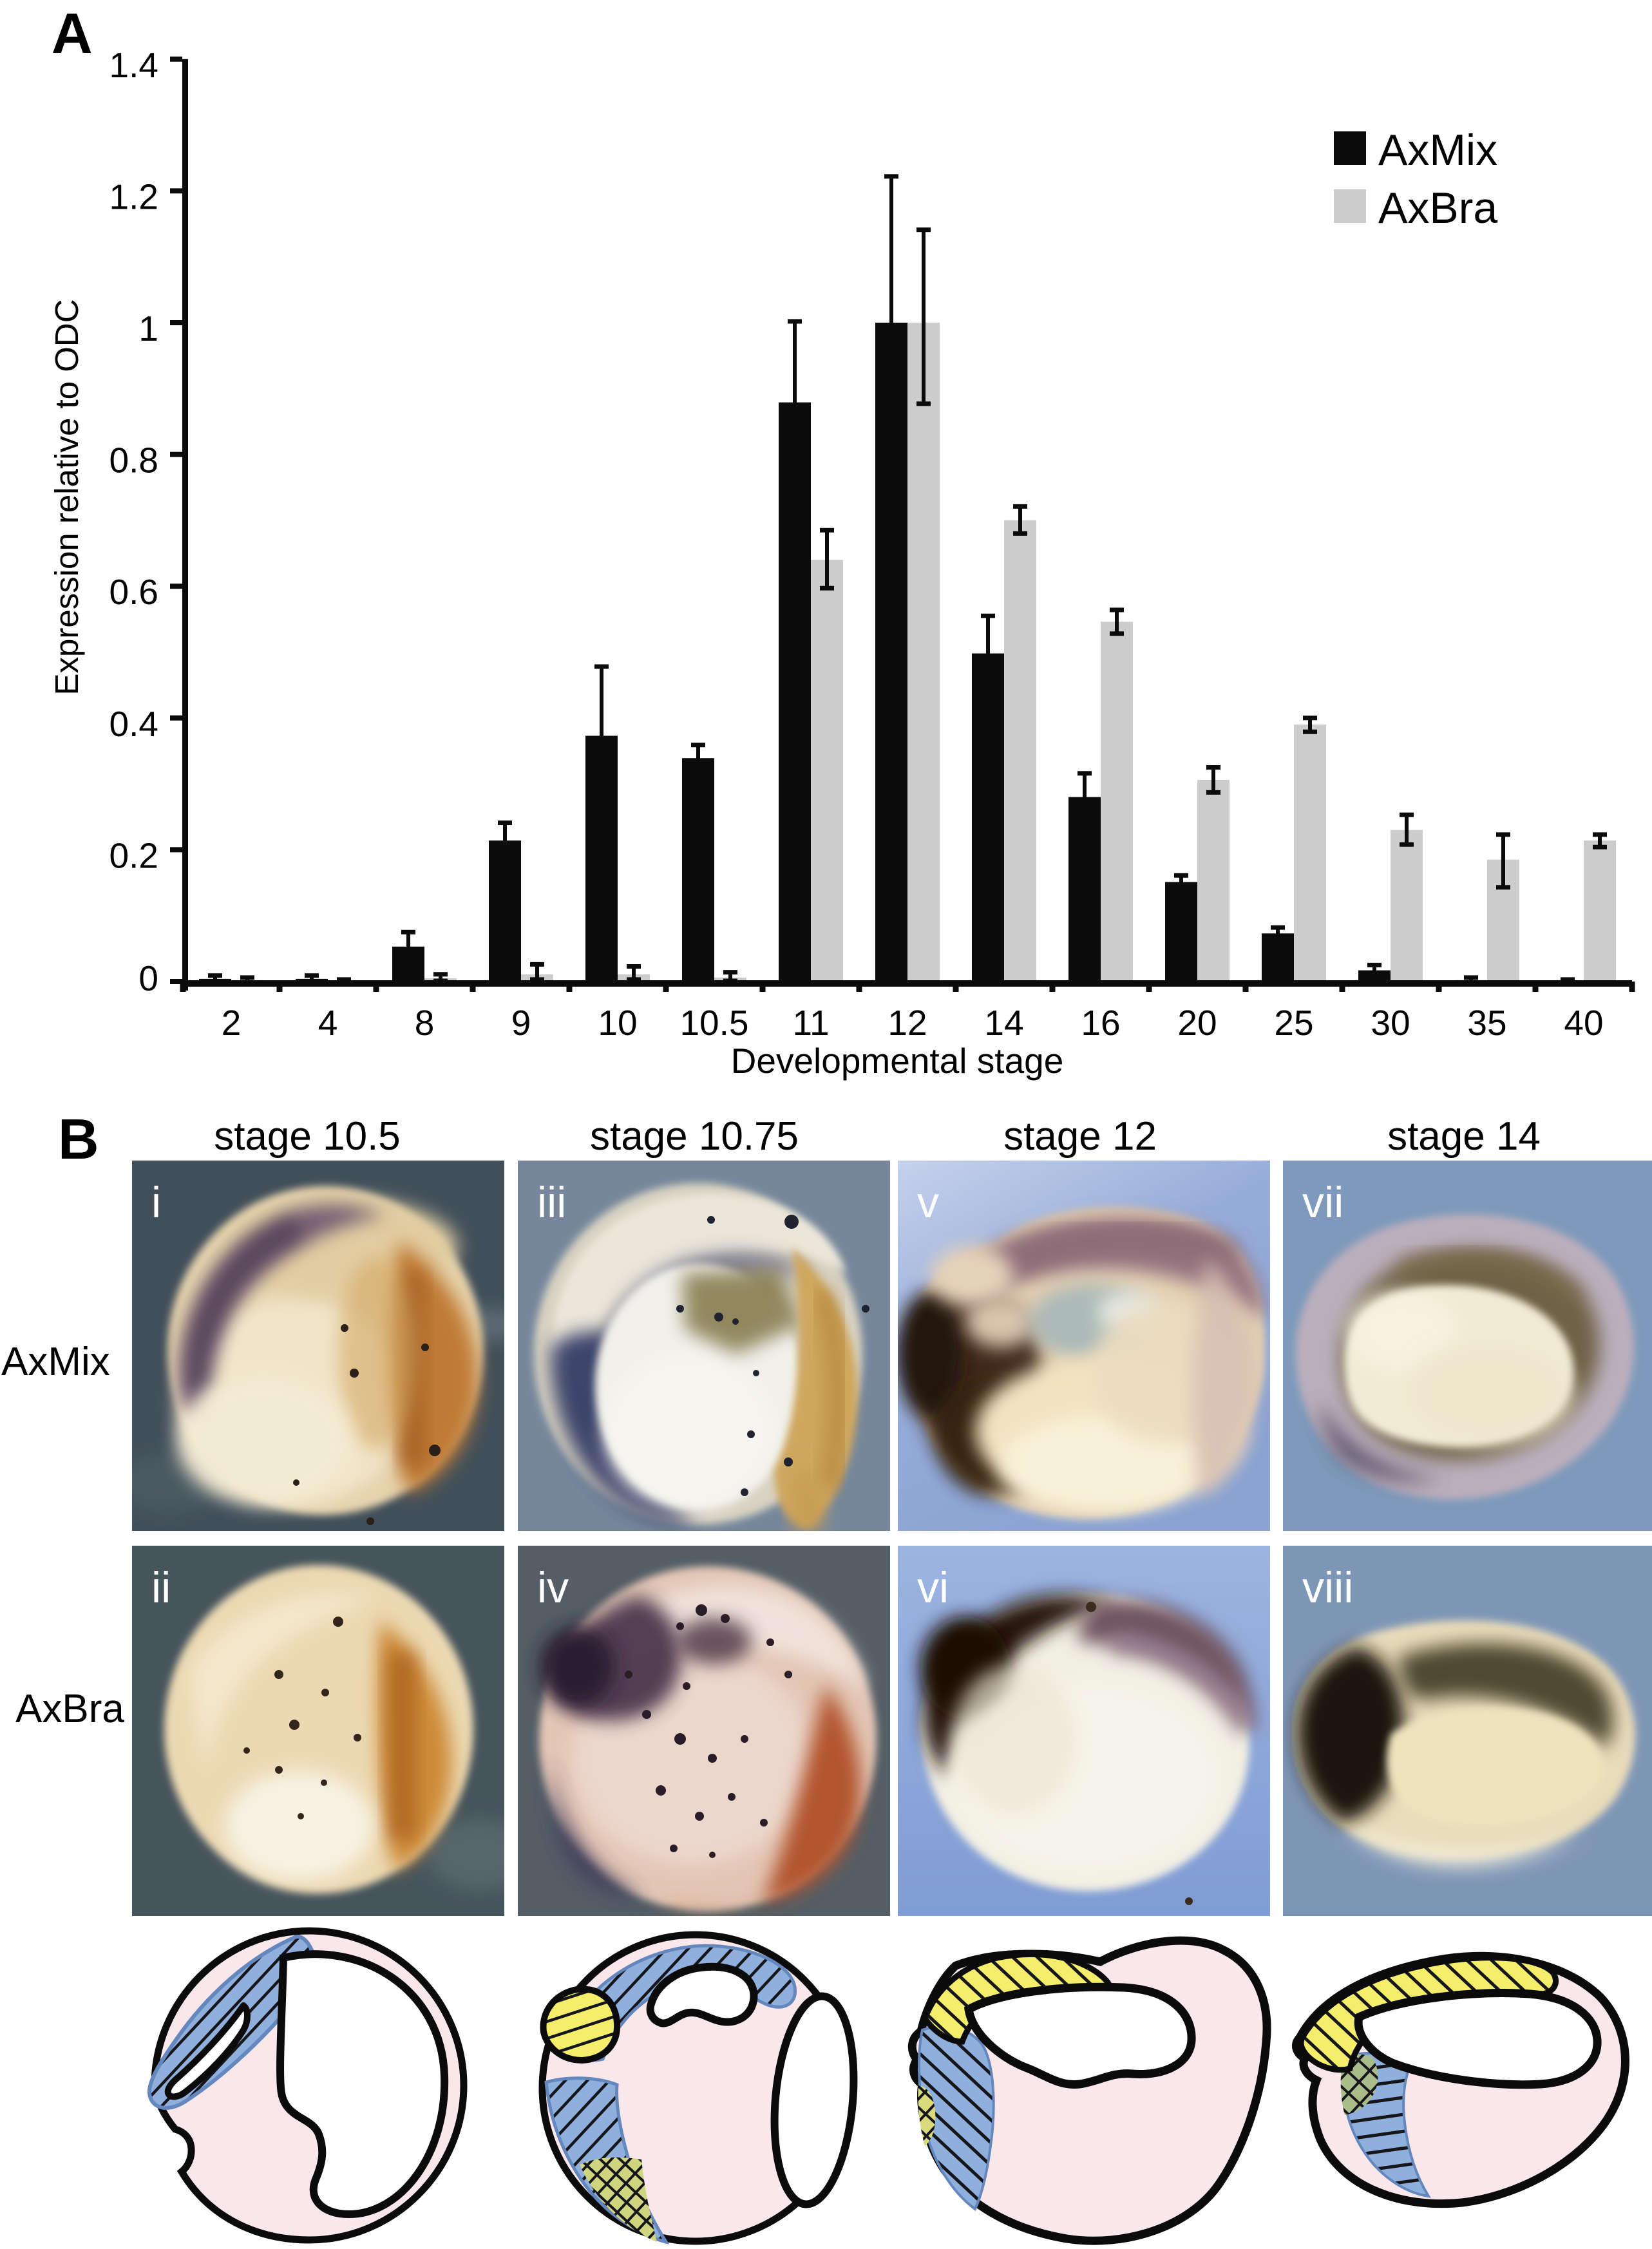 Image resolution: width=1652 pixels, height=2249 pixels. Describe the element at coordinates (67, 497) in the screenshot. I see `svg-text: Expression relative to ODC` at that location.